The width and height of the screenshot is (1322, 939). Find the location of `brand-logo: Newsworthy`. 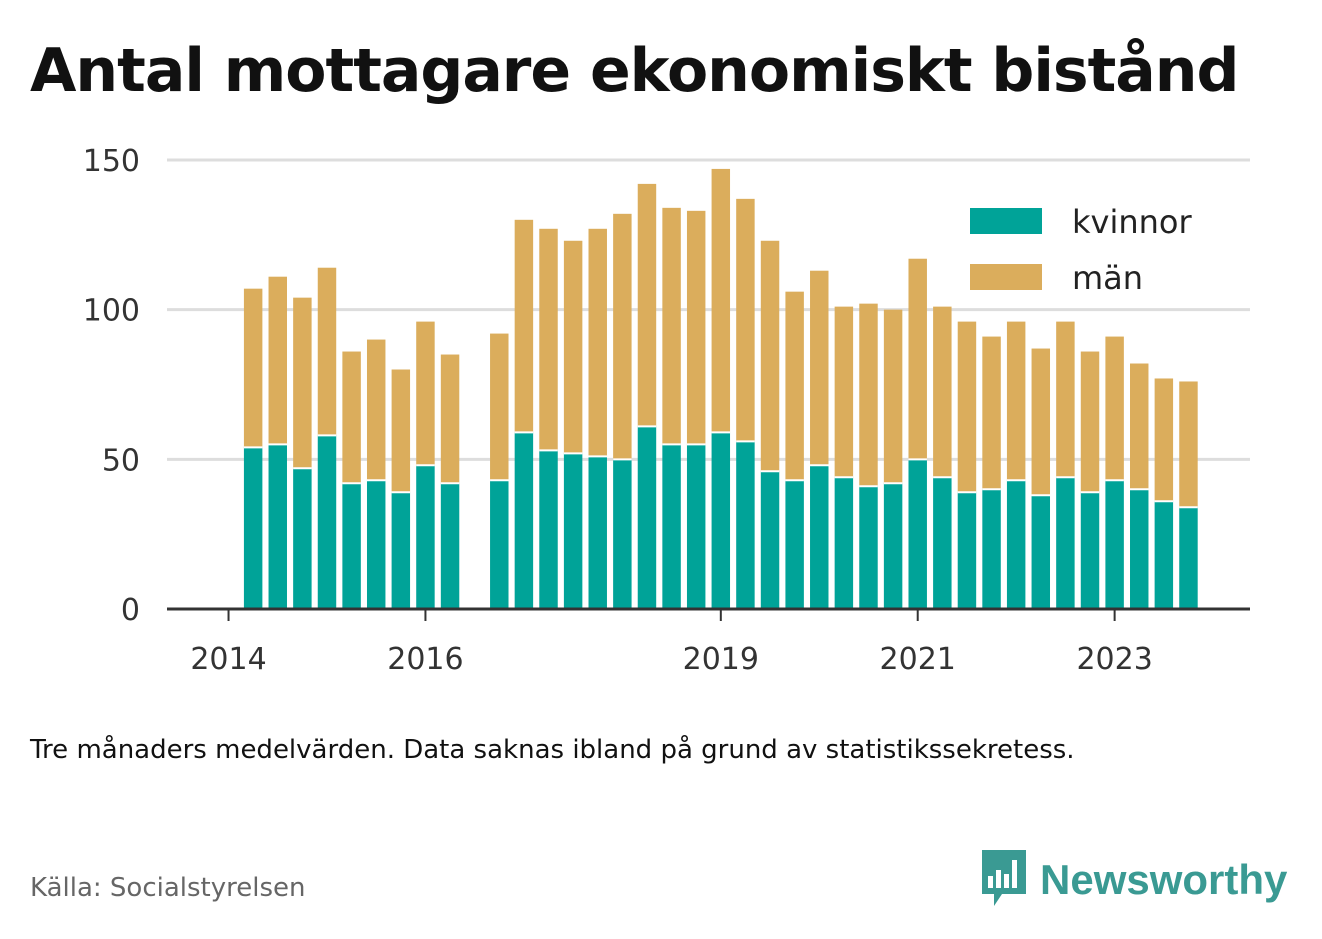

brand-logo: Newsworthy is located at coordinates (1134, 880).